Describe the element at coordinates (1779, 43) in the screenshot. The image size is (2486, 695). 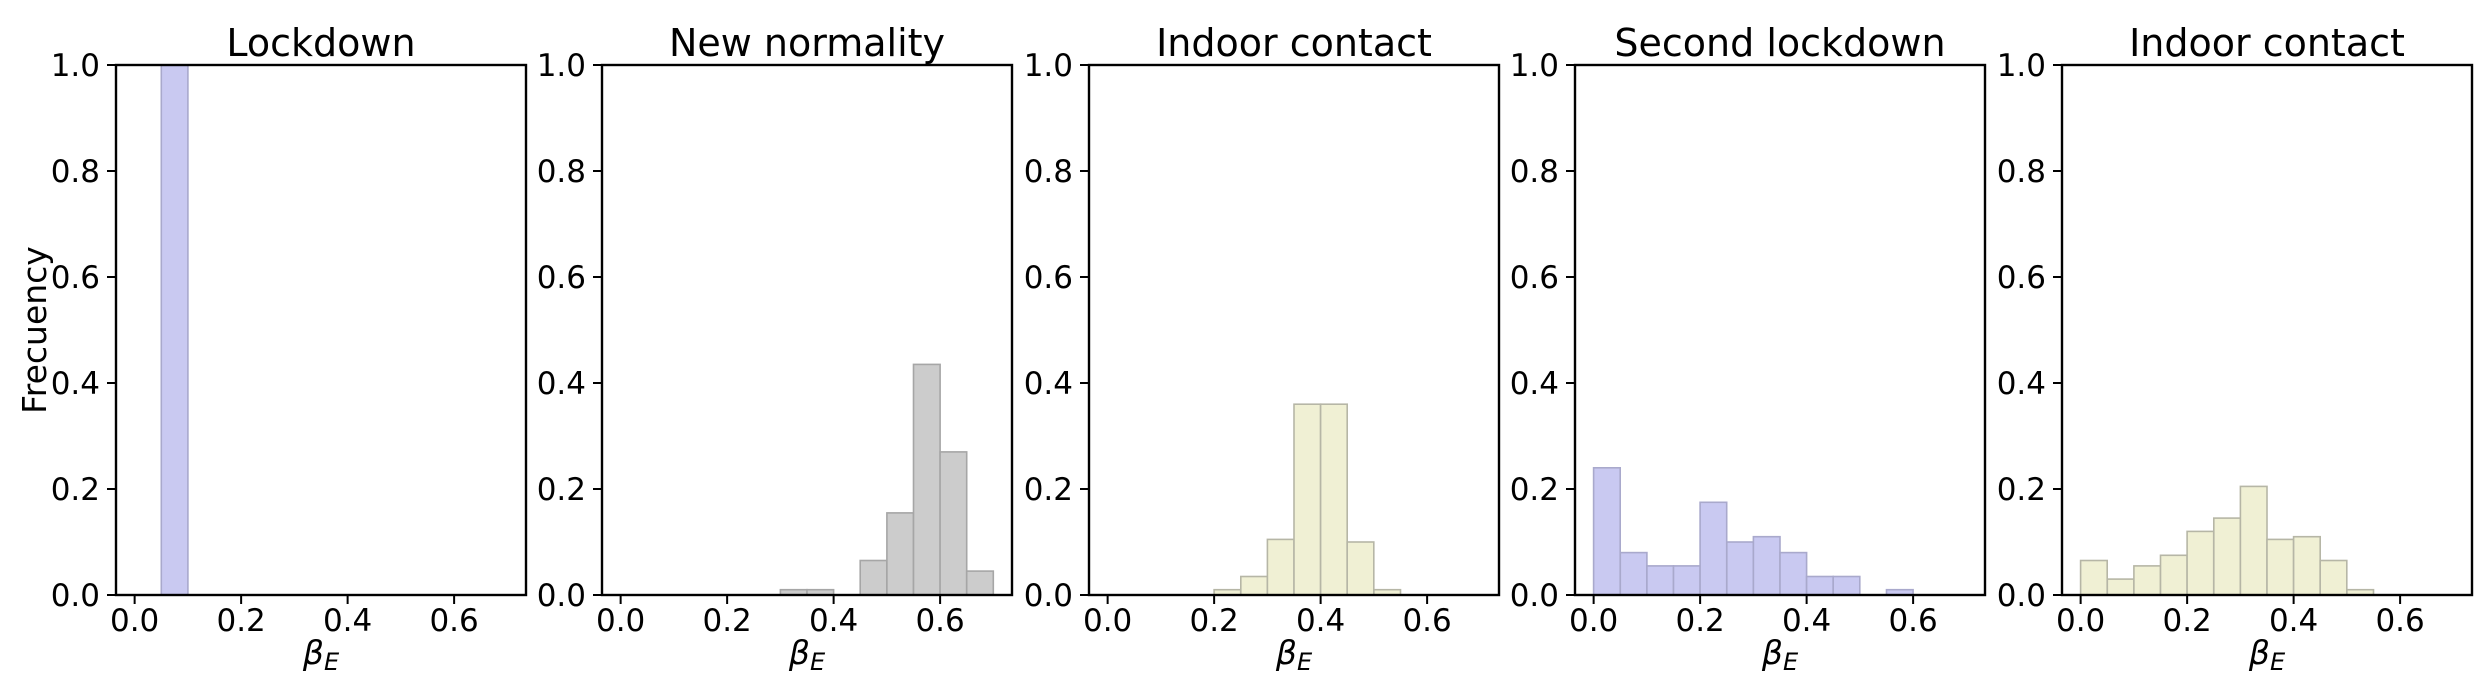
I see `subplot-title: Second lockdown` at that location.